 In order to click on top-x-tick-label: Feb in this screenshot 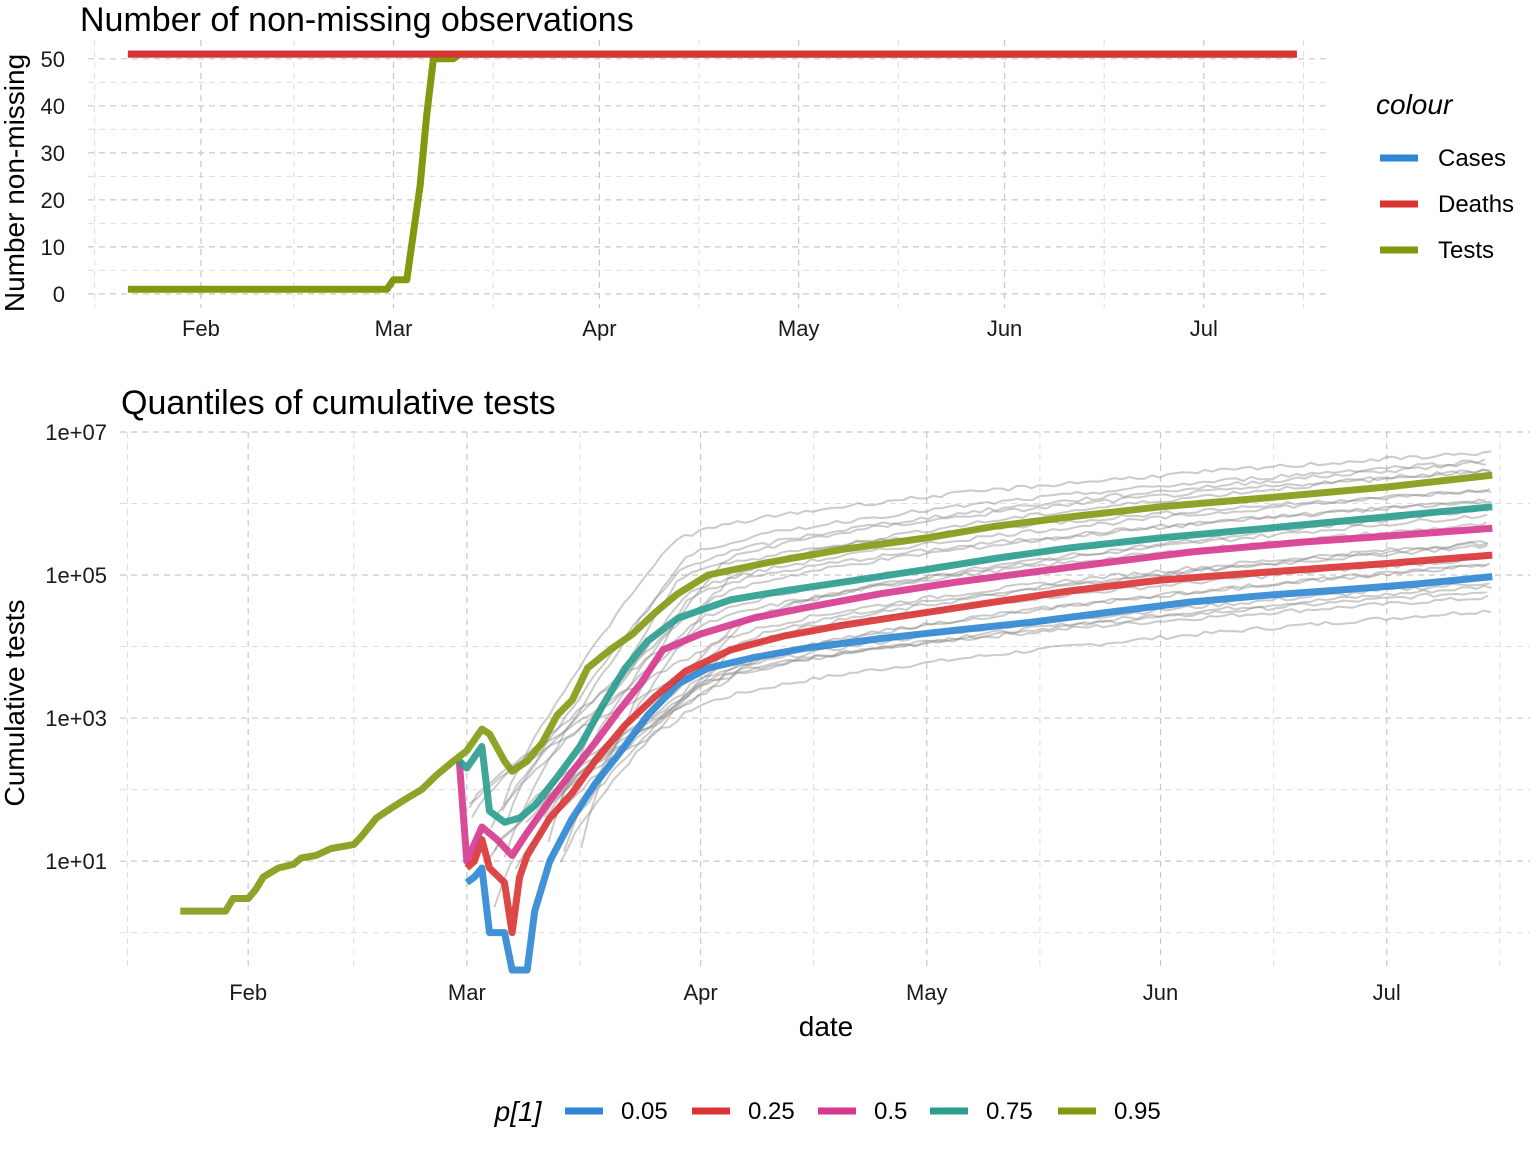, I will do `click(201, 328)`.